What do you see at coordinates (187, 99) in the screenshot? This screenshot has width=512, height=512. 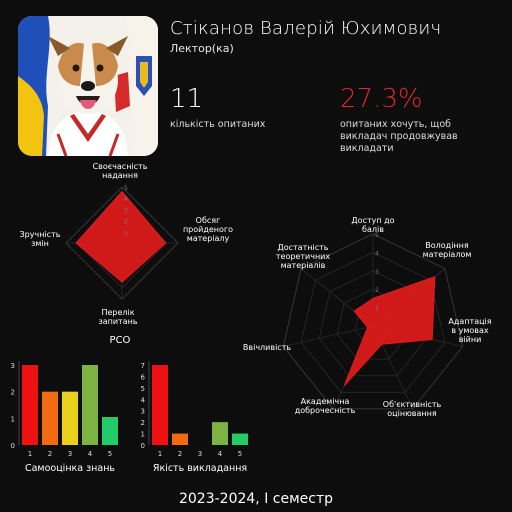 I see `respondents-count: 11` at bounding box center [187, 99].